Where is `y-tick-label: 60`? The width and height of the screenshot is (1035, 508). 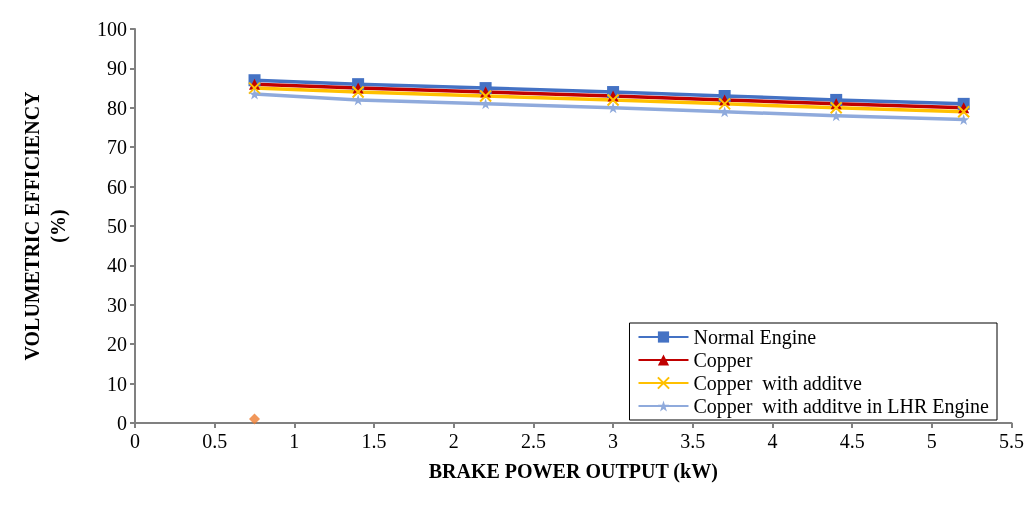
y-tick-label: 60 is located at coordinates (117, 186).